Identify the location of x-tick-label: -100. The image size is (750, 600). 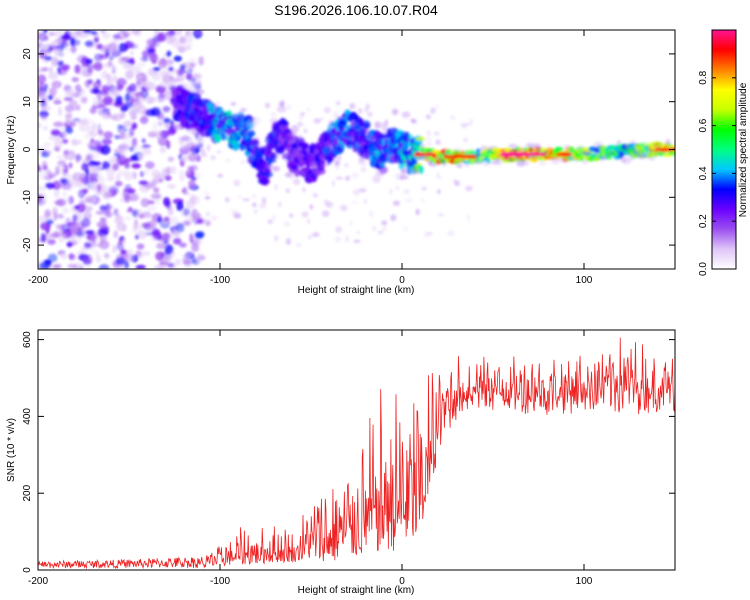
(220, 280).